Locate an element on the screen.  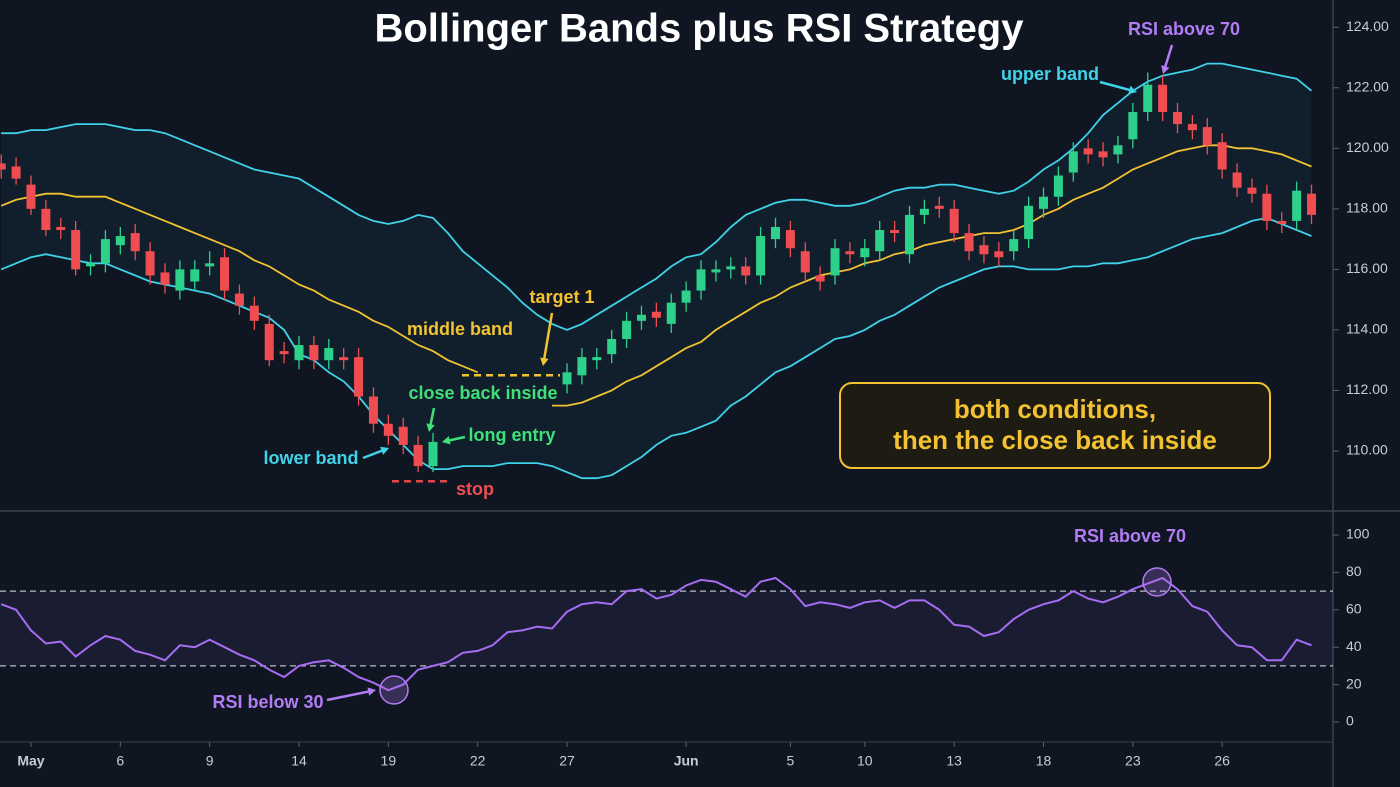
annotation: stop is located at coordinates (475, 489).